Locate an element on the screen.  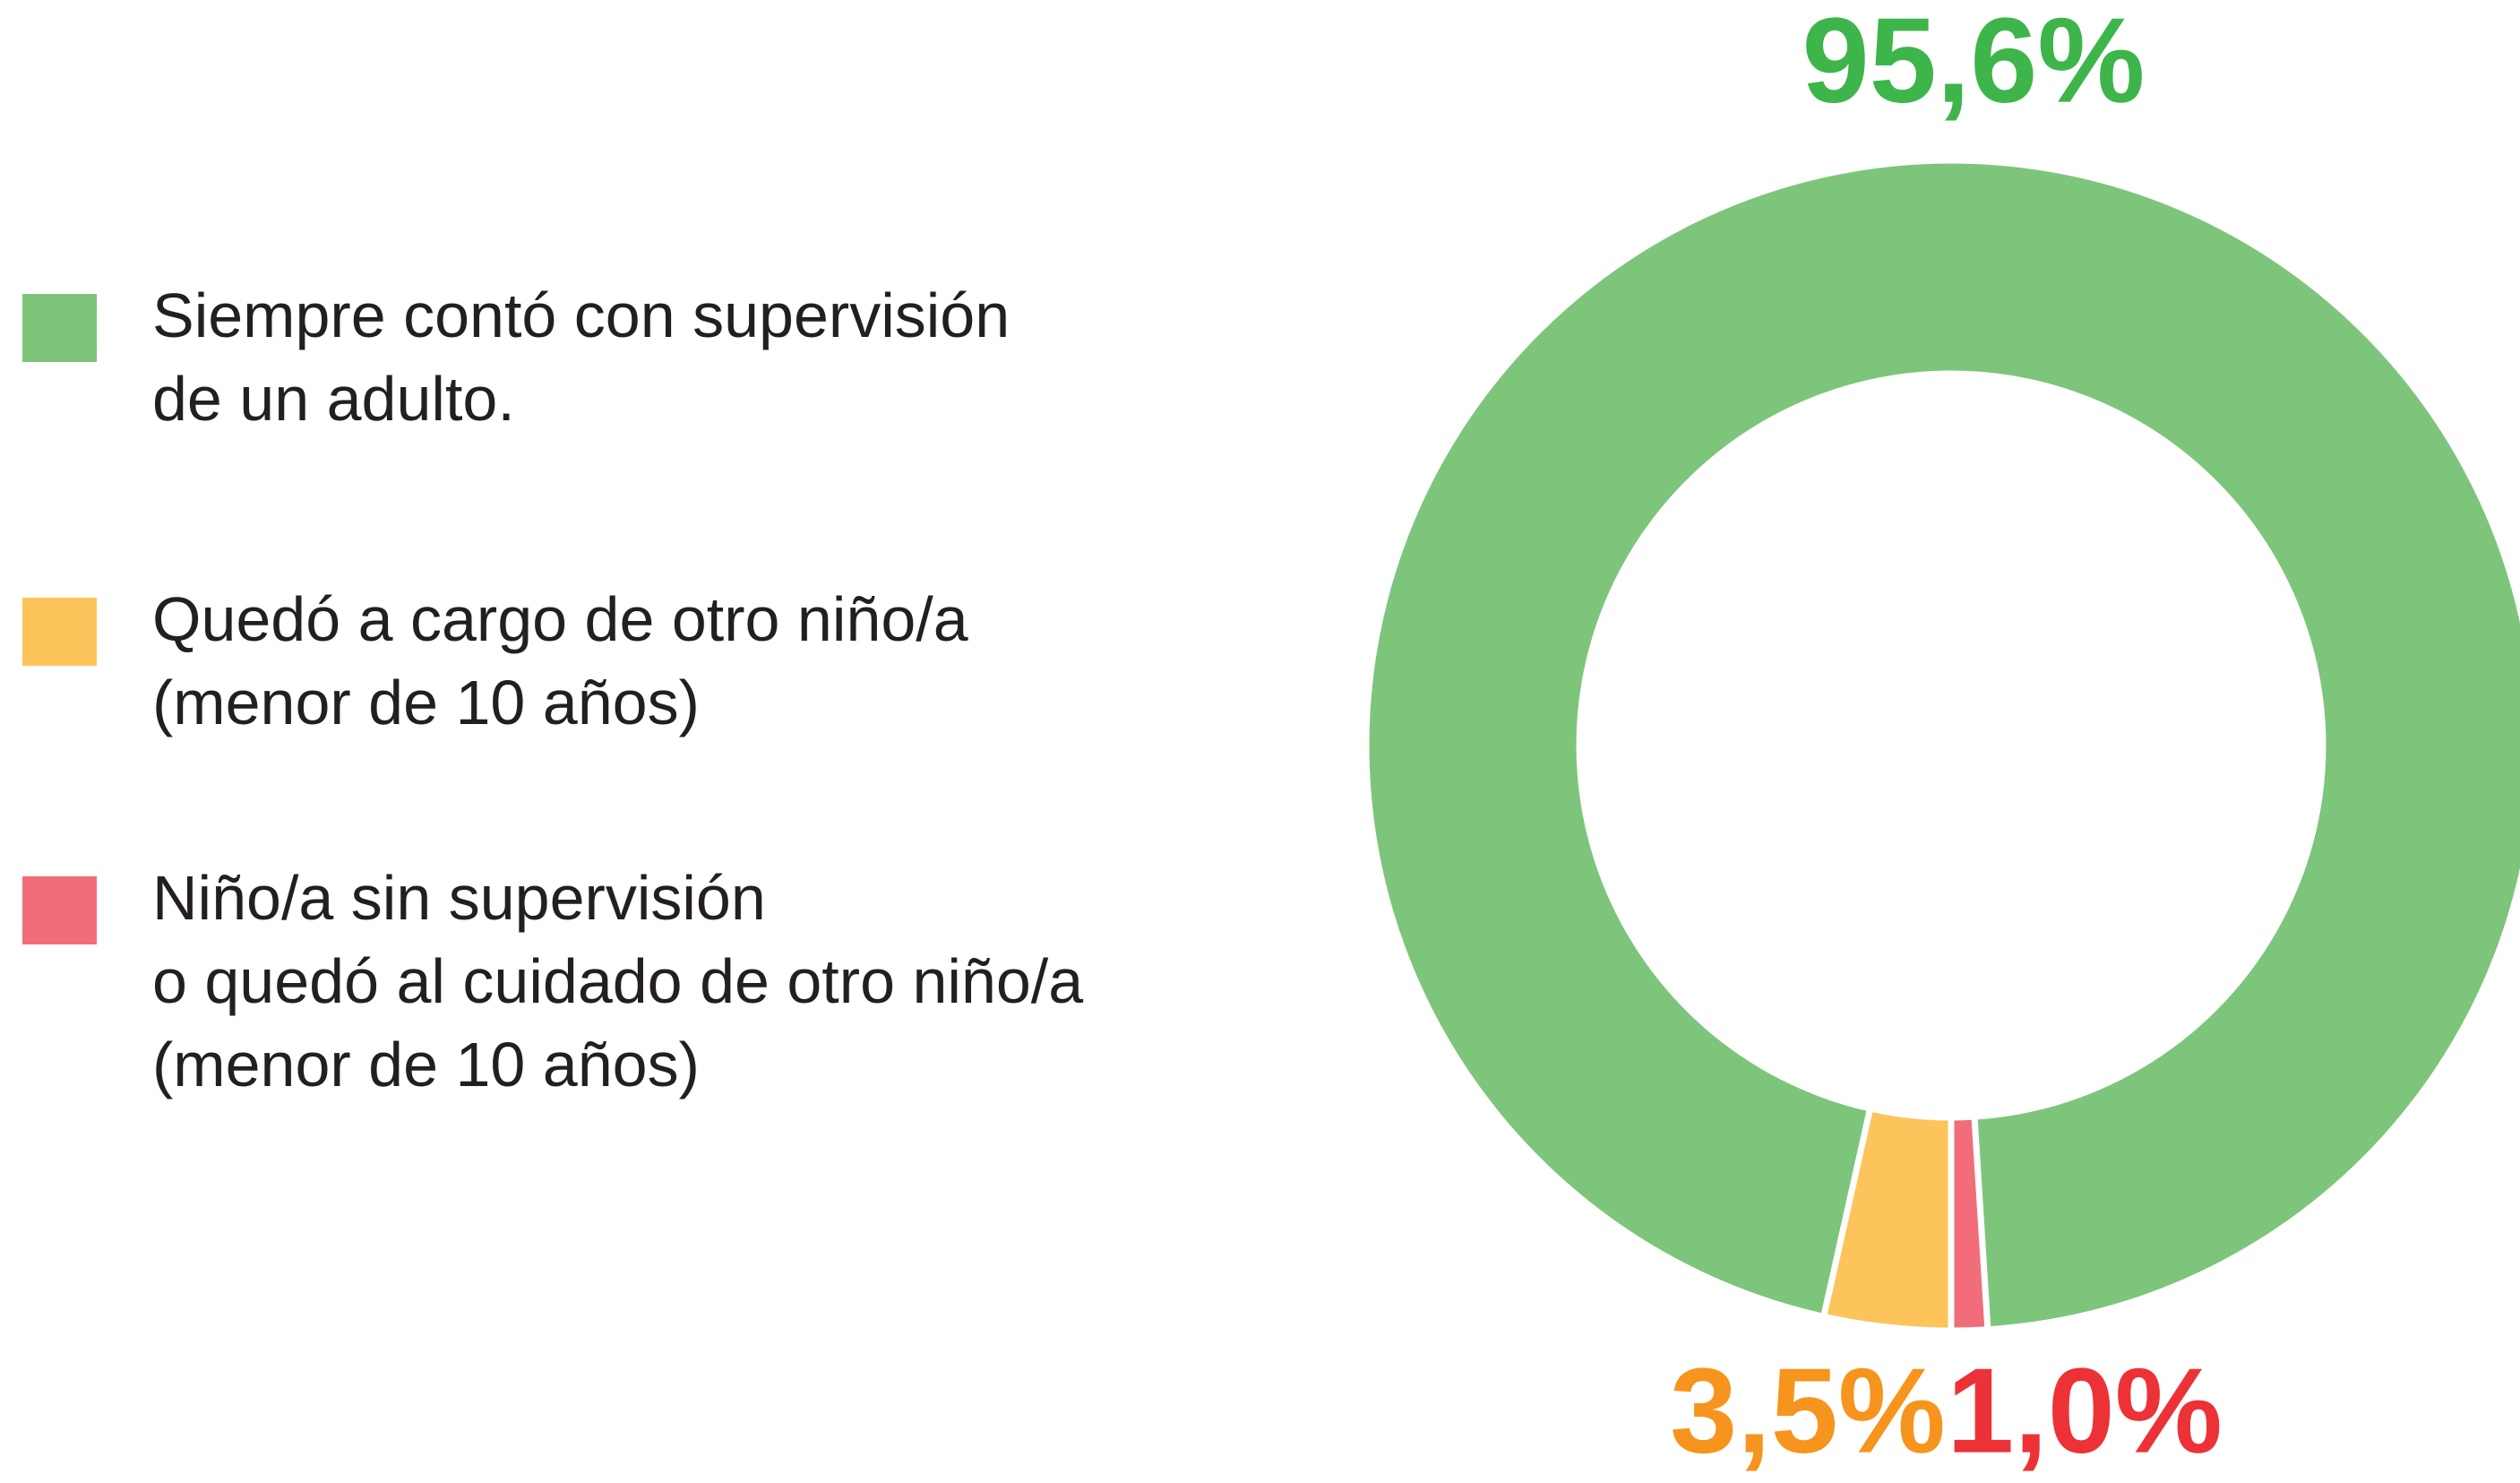
value-label: 95,6% is located at coordinates (1974, 64).